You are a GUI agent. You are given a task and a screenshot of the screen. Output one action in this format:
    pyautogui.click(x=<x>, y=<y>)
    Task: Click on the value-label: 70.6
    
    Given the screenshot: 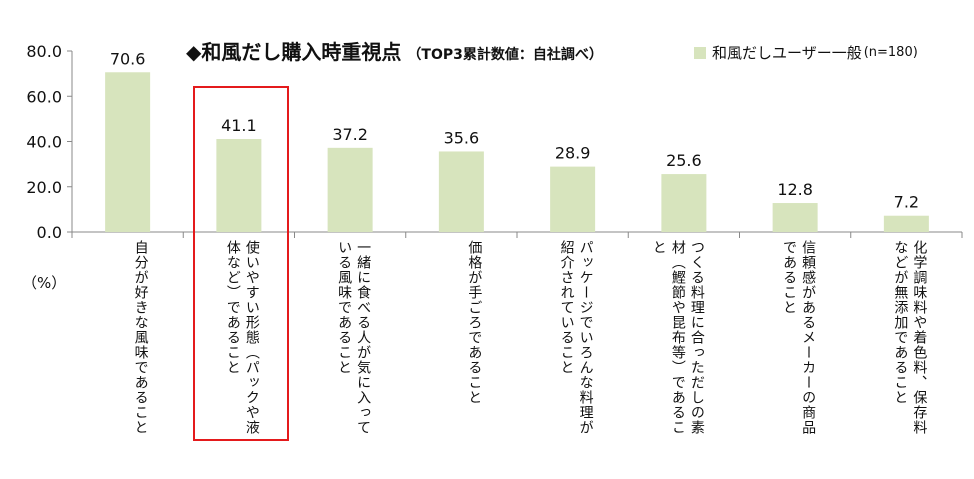 What is the action you would take?
    pyautogui.click(x=128, y=58)
    